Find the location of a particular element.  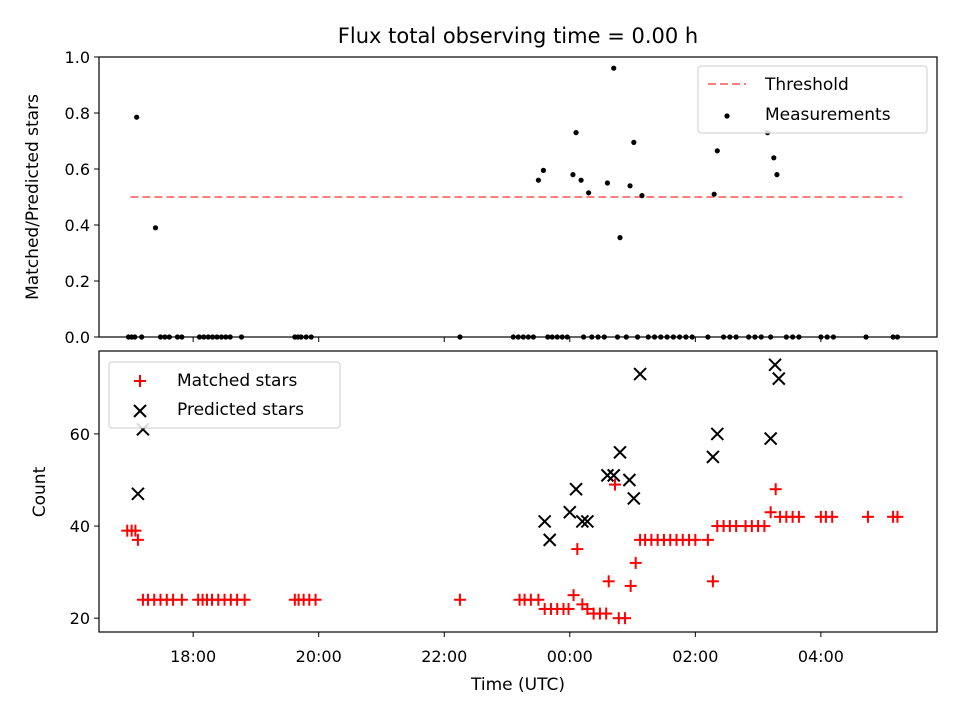

top-y-tick-label: 1.0 is located at coordinates (77, 57).